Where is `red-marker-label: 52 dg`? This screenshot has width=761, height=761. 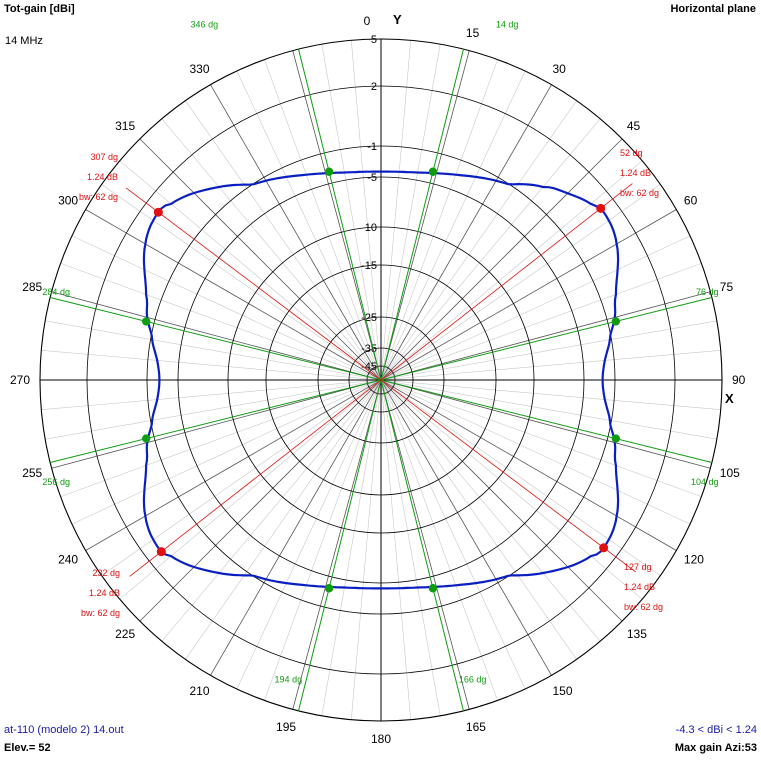
red-marker-label: 52 dg is located at coordinates (631, 153).